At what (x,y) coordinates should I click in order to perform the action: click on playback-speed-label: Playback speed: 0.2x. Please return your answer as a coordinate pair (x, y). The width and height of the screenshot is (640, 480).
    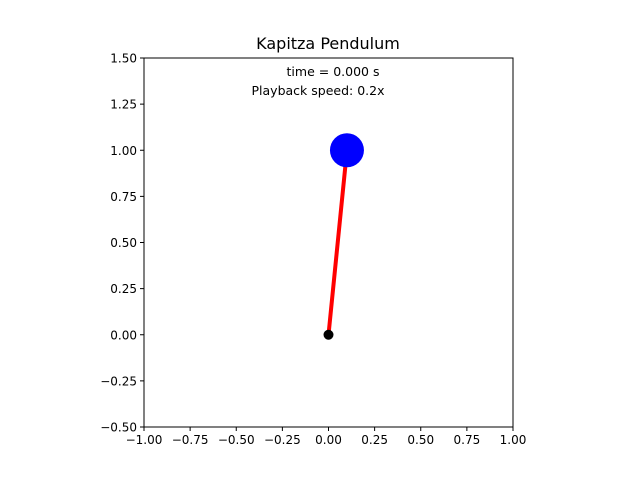
    Looking at the image, I should click on (318, 90).